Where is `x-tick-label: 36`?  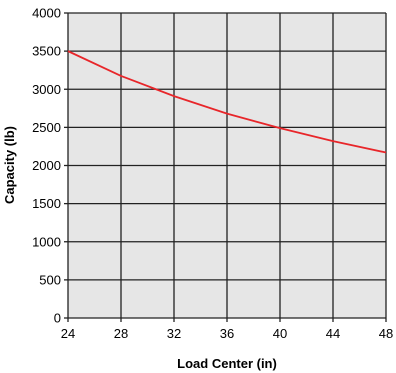 x-tick-label: 36 is located at coordinates (227, 333).